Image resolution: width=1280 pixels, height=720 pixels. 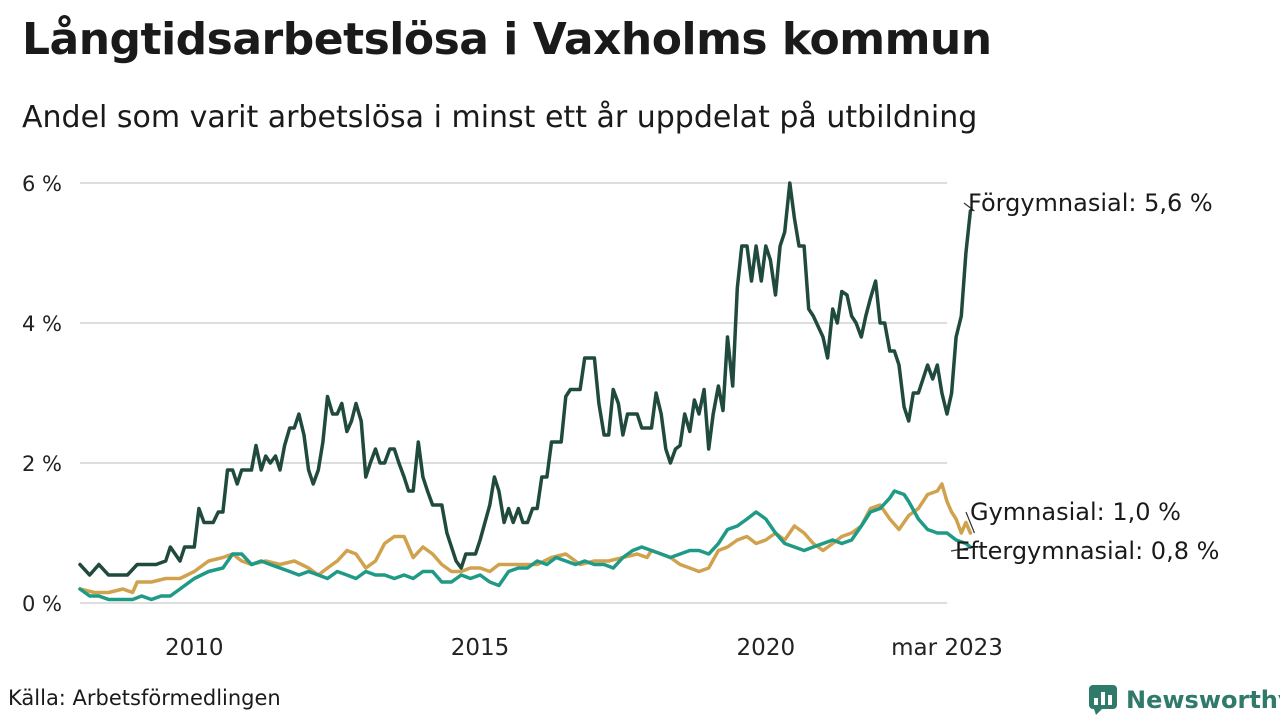 What do you see at coordinates (1087, 551) in the screenshot?
I see `series-label-eftergymnasial: Eftergymnasial: 0,8 %` at bounding box center [1087, 551].